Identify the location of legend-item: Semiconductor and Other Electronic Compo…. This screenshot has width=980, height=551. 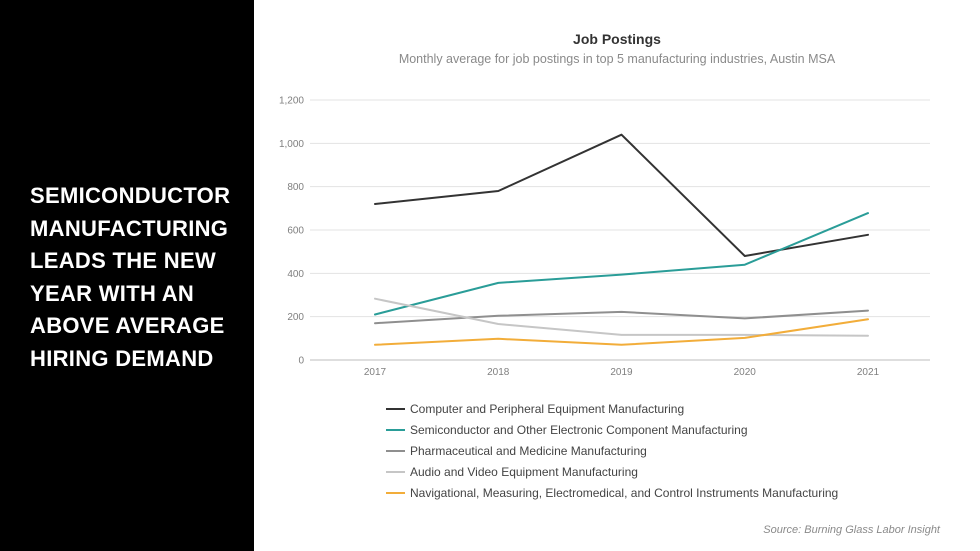
(612, 429).